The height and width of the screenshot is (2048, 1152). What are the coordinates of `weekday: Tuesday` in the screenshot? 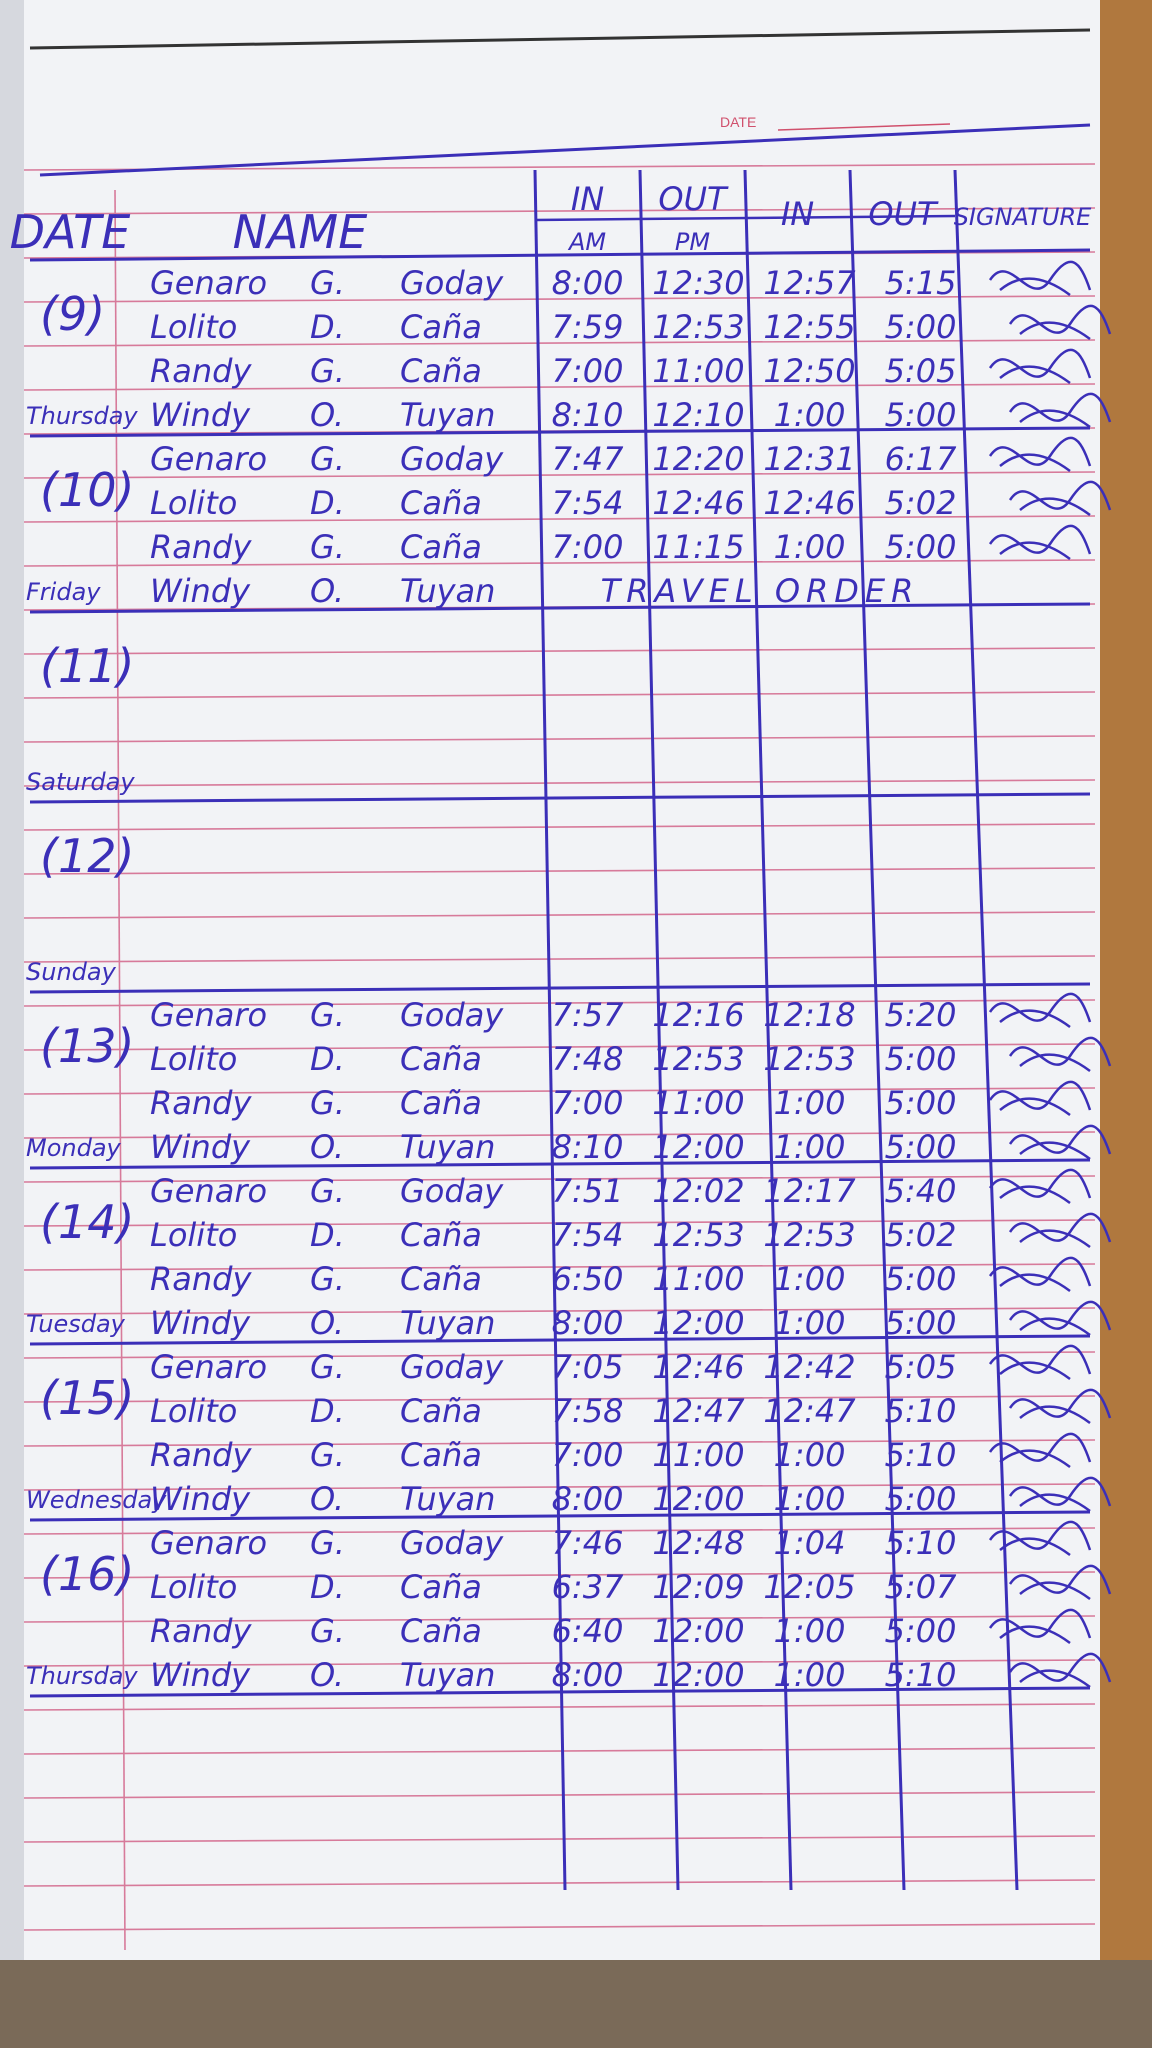 It's located at (76, 1324).